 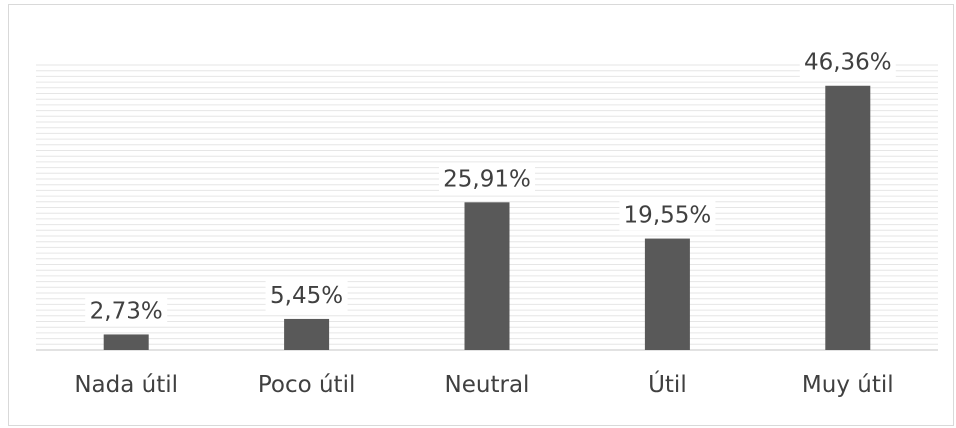 I want to click on x-tick-label: Neutral, so click(x=487, y=385).